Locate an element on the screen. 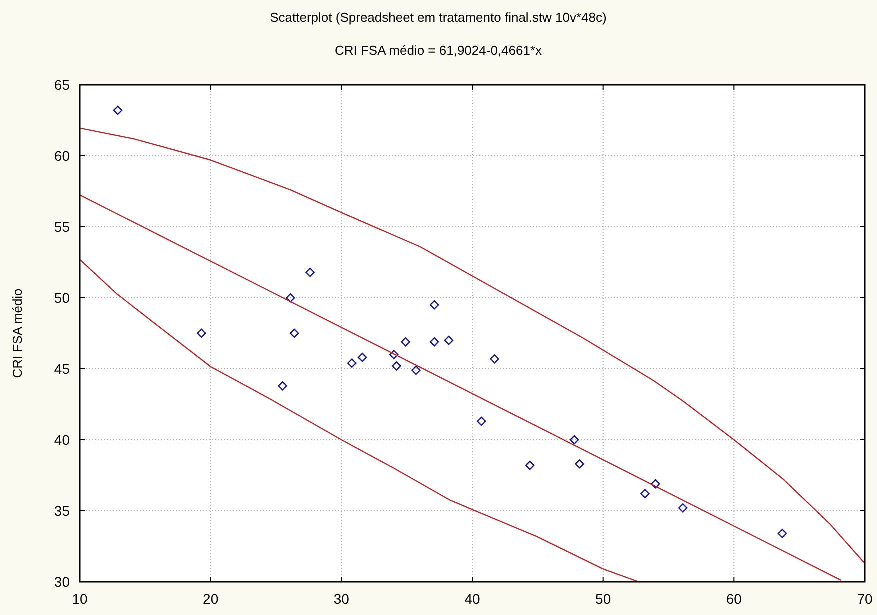  y-axis-title: CRI FSA médio is located at coordinates (17, 333).